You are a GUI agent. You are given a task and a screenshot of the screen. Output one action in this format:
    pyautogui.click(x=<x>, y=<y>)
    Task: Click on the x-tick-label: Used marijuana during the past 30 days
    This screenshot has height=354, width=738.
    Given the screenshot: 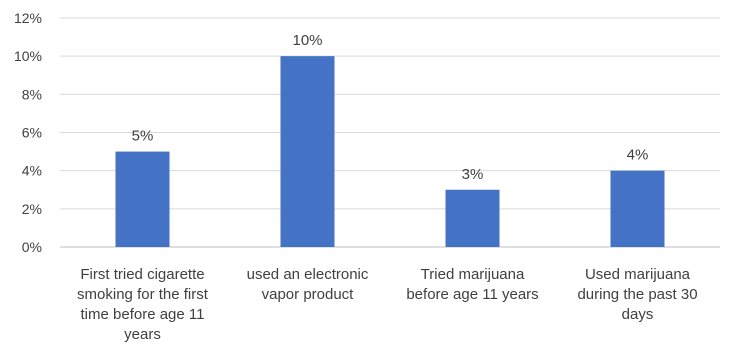 What is the action you would take?
    pyautogui.click(x=637, y=294)
    